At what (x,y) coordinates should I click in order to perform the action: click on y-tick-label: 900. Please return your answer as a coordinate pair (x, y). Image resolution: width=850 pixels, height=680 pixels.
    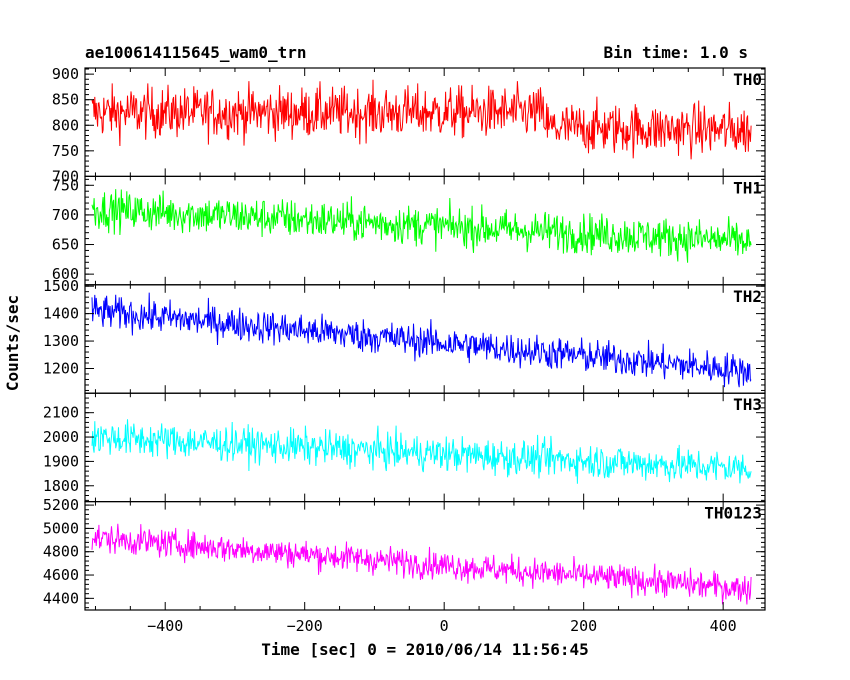
    Looking at the image, I should click on (65, 74).